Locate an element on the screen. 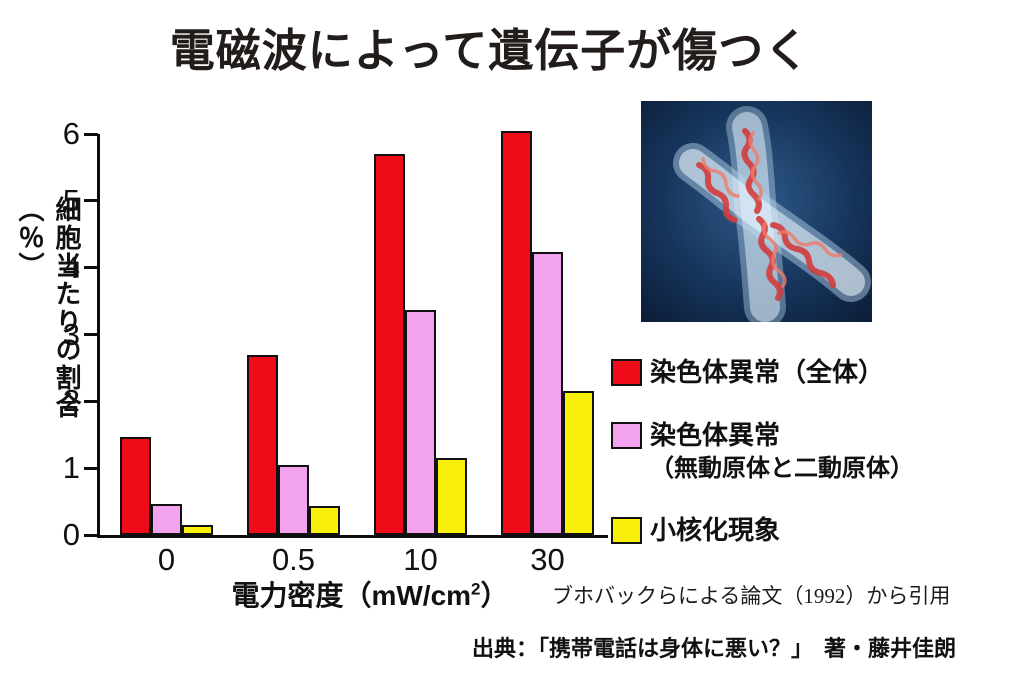 This screenshot has height=693, width=1024. legend-item-micronucleation: 小核化現象 is located at coordinates (811, 530).